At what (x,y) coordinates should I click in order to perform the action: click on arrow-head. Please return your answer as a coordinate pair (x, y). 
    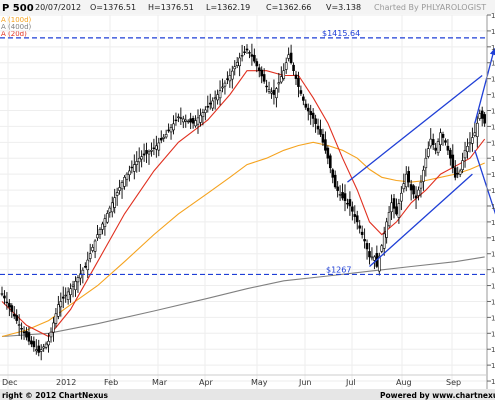
    Looking at the image, I should click on (492, 52).